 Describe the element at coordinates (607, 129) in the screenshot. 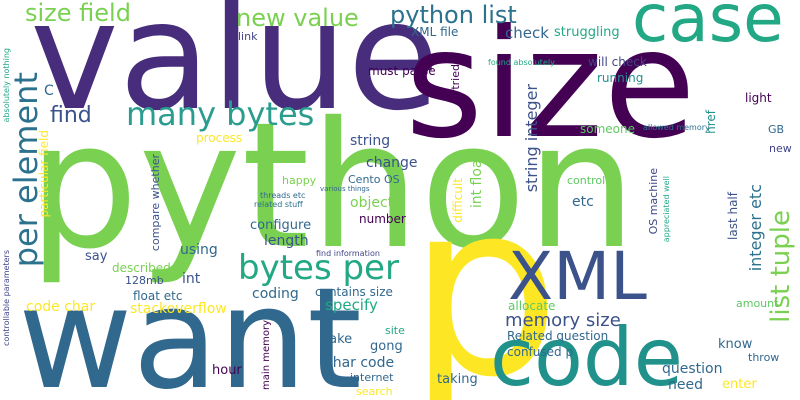

I see `word-someone: someone` at that location.